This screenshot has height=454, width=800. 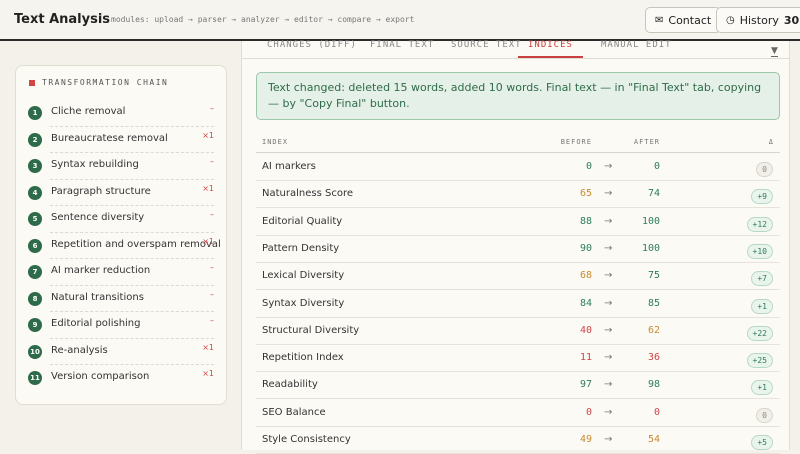 I want to click on row-name: AI markers, so click(x=289, y=166).